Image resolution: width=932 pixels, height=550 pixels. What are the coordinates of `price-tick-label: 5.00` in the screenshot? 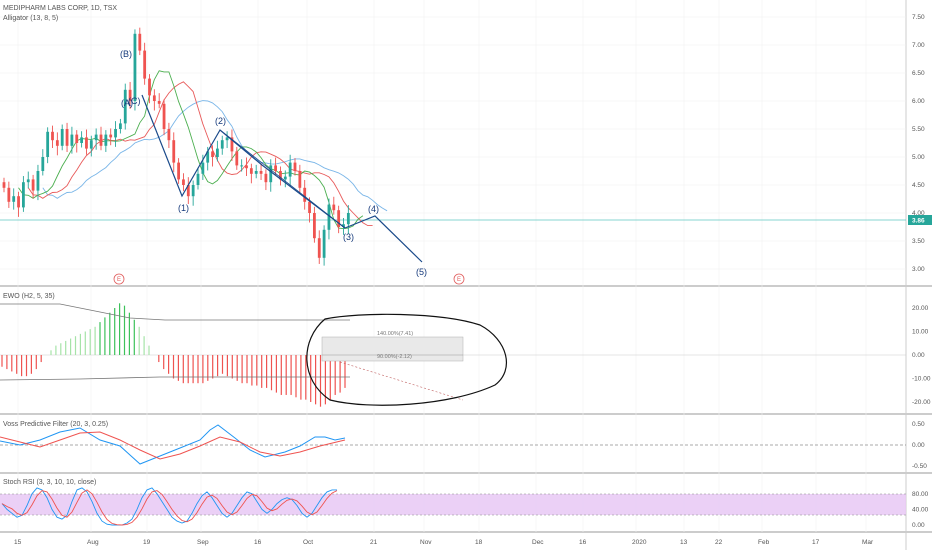 It's located at (918, 157).